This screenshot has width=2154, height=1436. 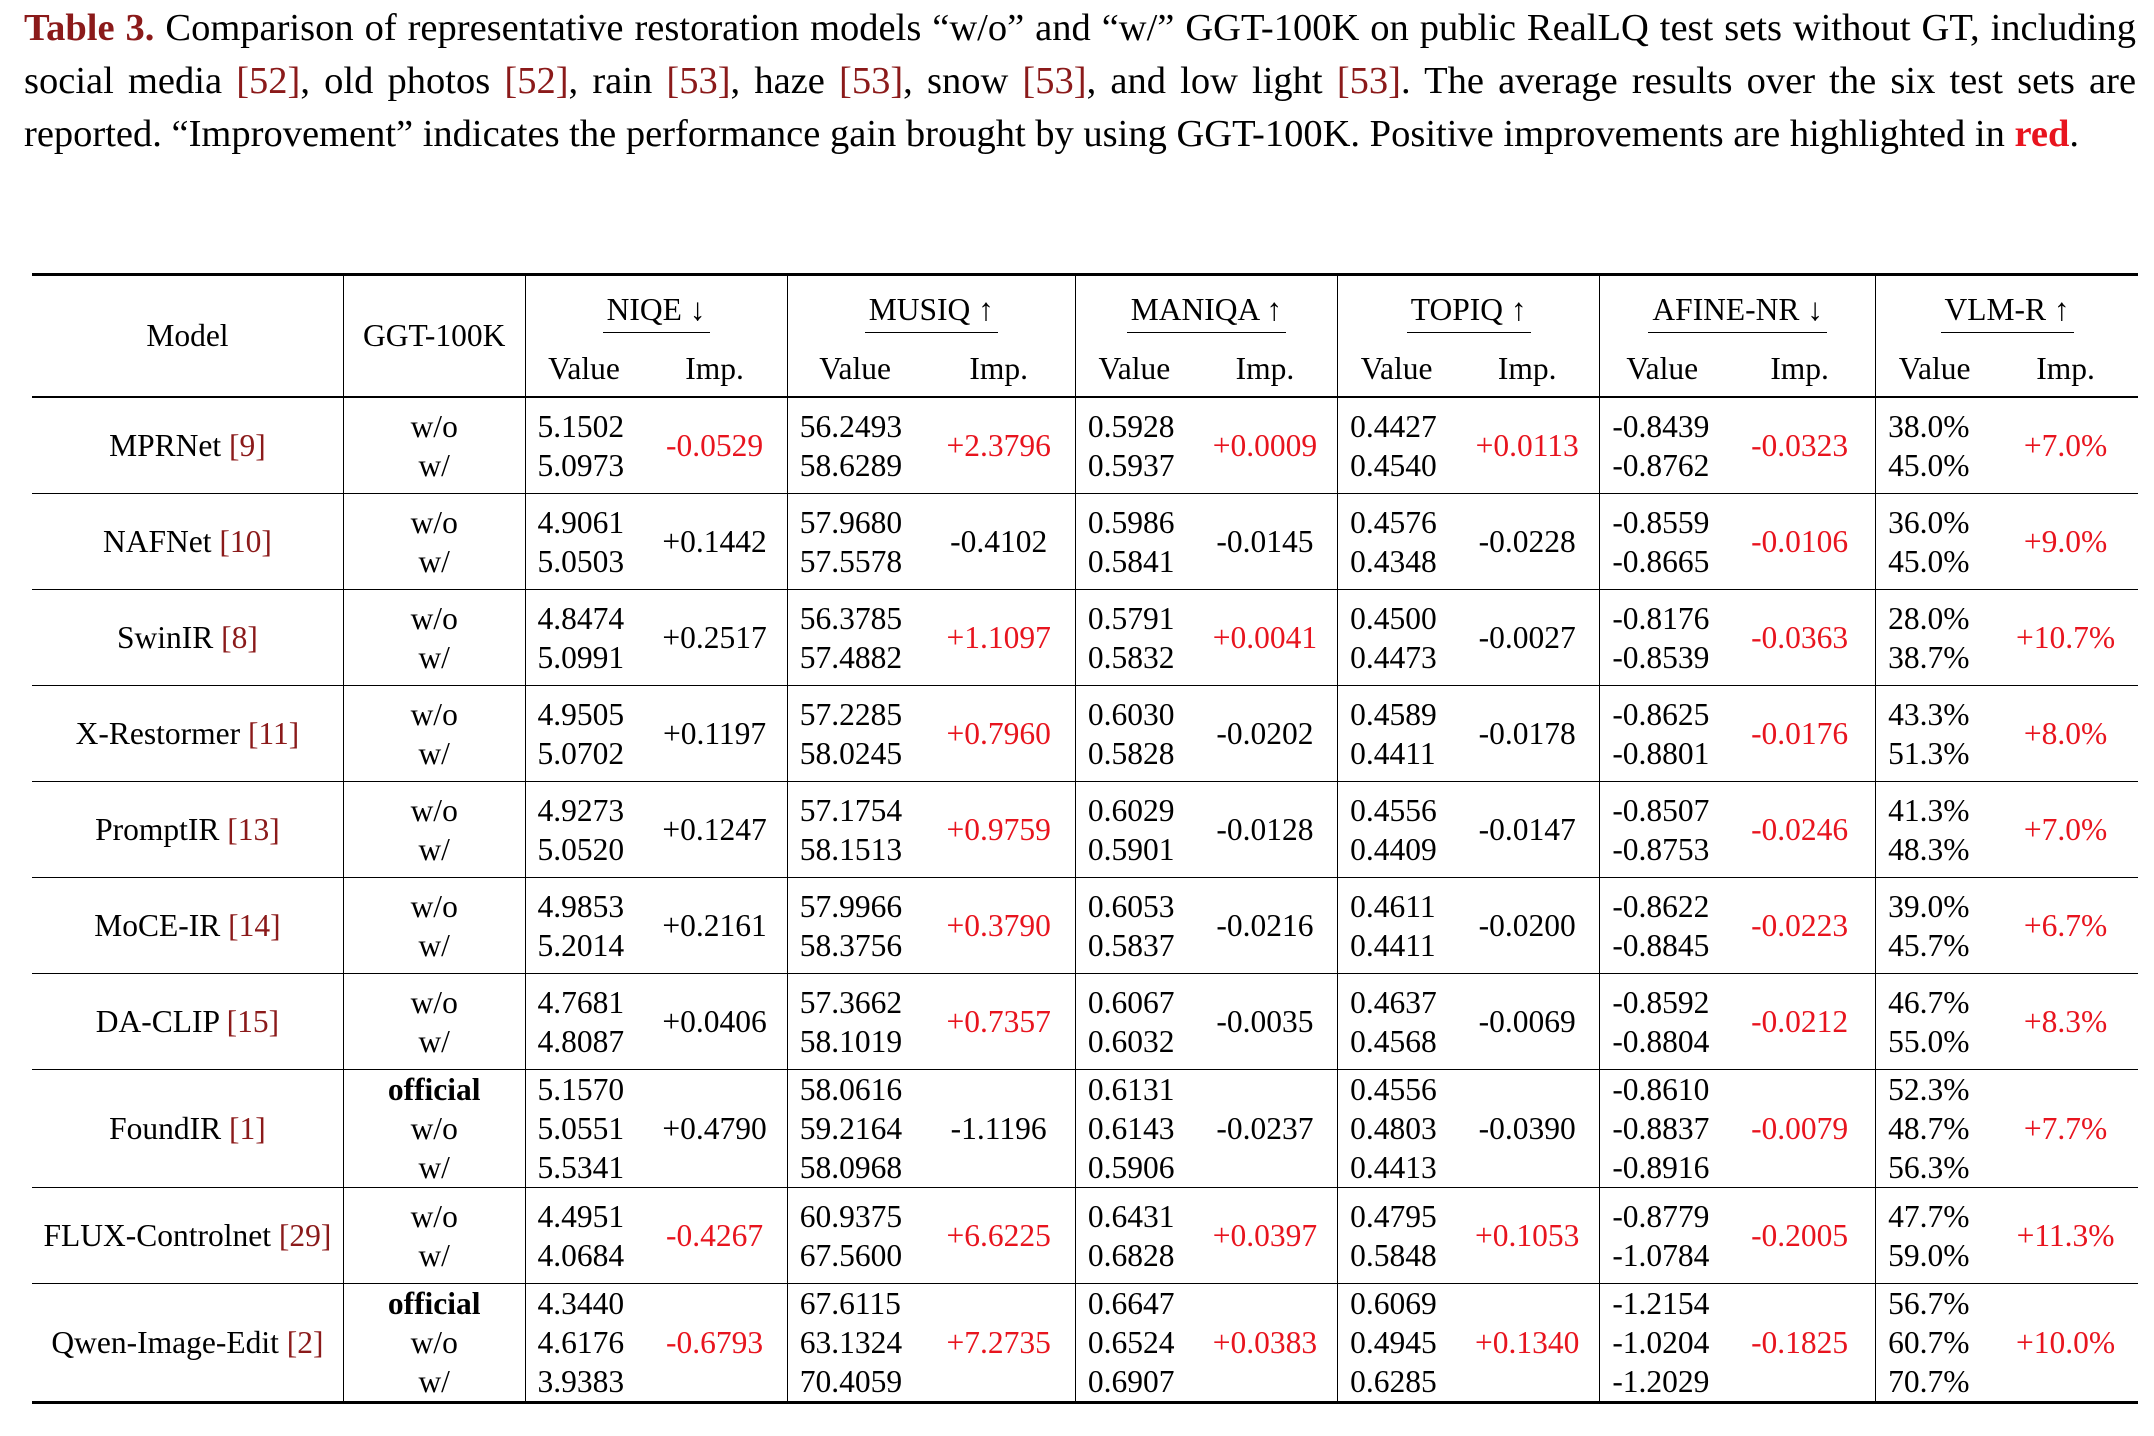 What do you see at coordinates (1661, 1216) in the screenshot?
I see `metric-value: -0.8779` at bounding box center [1661, 1216].